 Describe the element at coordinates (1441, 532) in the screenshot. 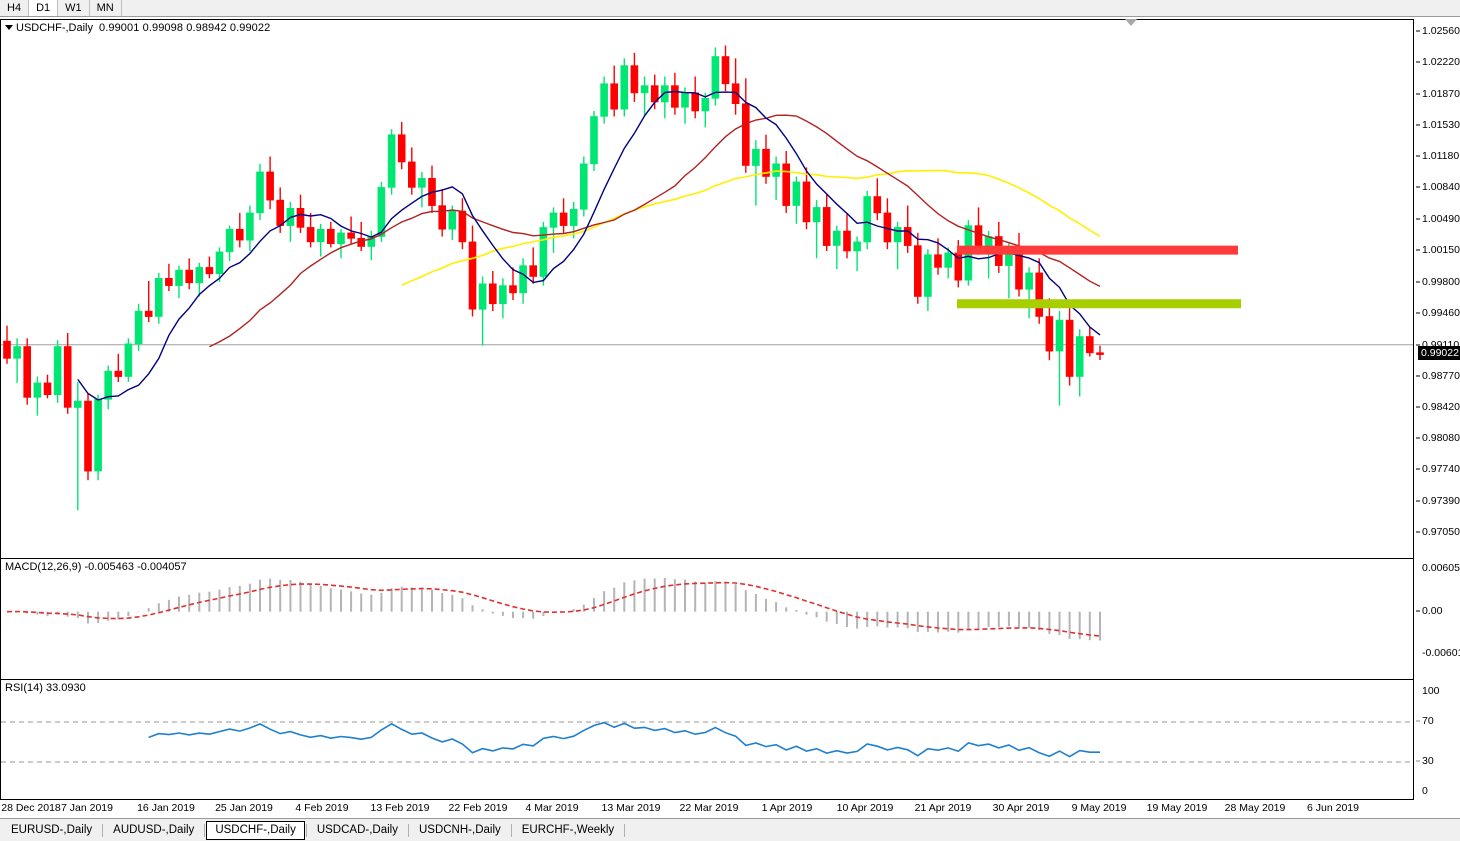

I see `price-tick-label: 0.97050` at that location.